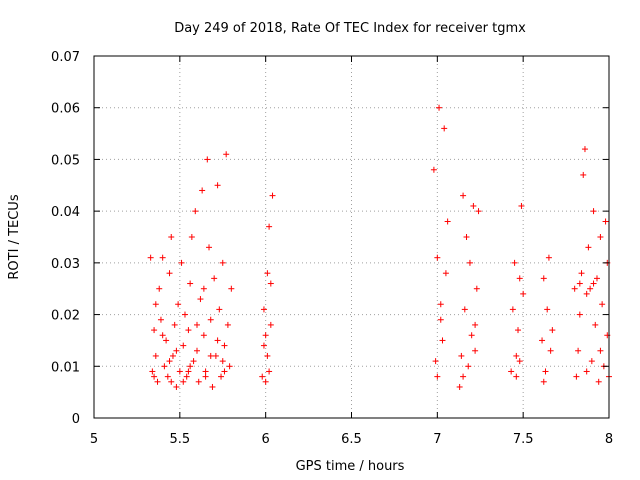 The height and width of the screenshot is (480, 640). Describe the element at coordinates (609, 439) in the screenshot. I see `x-tick-label: 8` at that location.